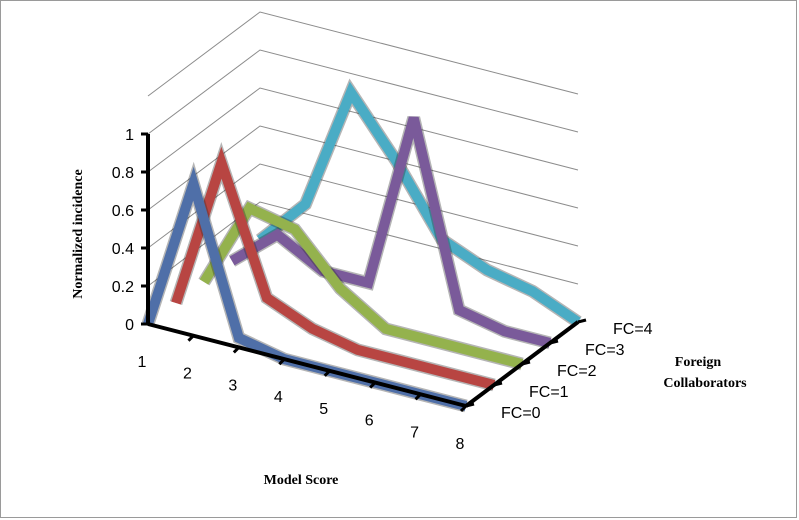 This screenshot has height=520, width=799. Describe the element at coordinates (232, 385) in the screenshot. I see `x-tick-label: 3` at that location.